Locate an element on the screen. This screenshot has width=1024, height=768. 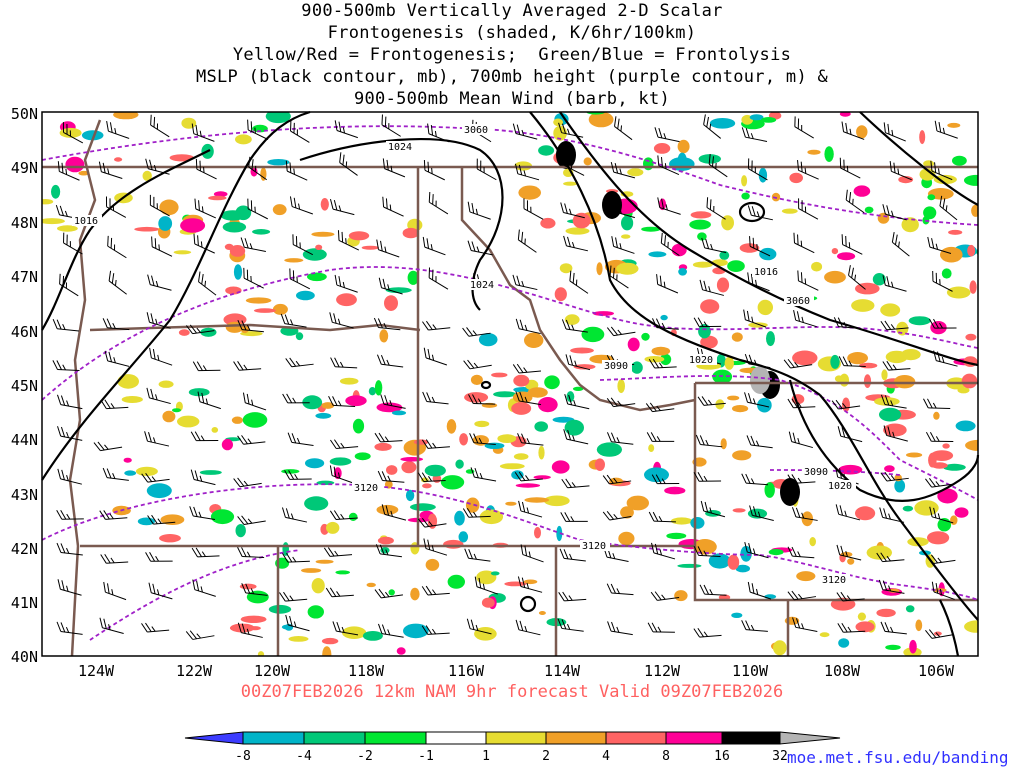
colorbar-label: -4 is located at coordinates (304, 756).